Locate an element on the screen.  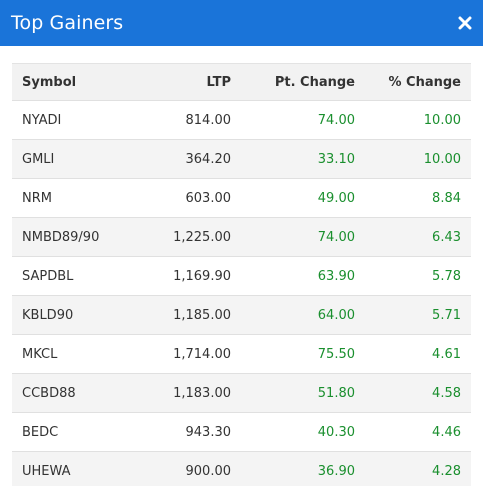
pct-change-cell: 4.58 is located at coordinates (446, 393).